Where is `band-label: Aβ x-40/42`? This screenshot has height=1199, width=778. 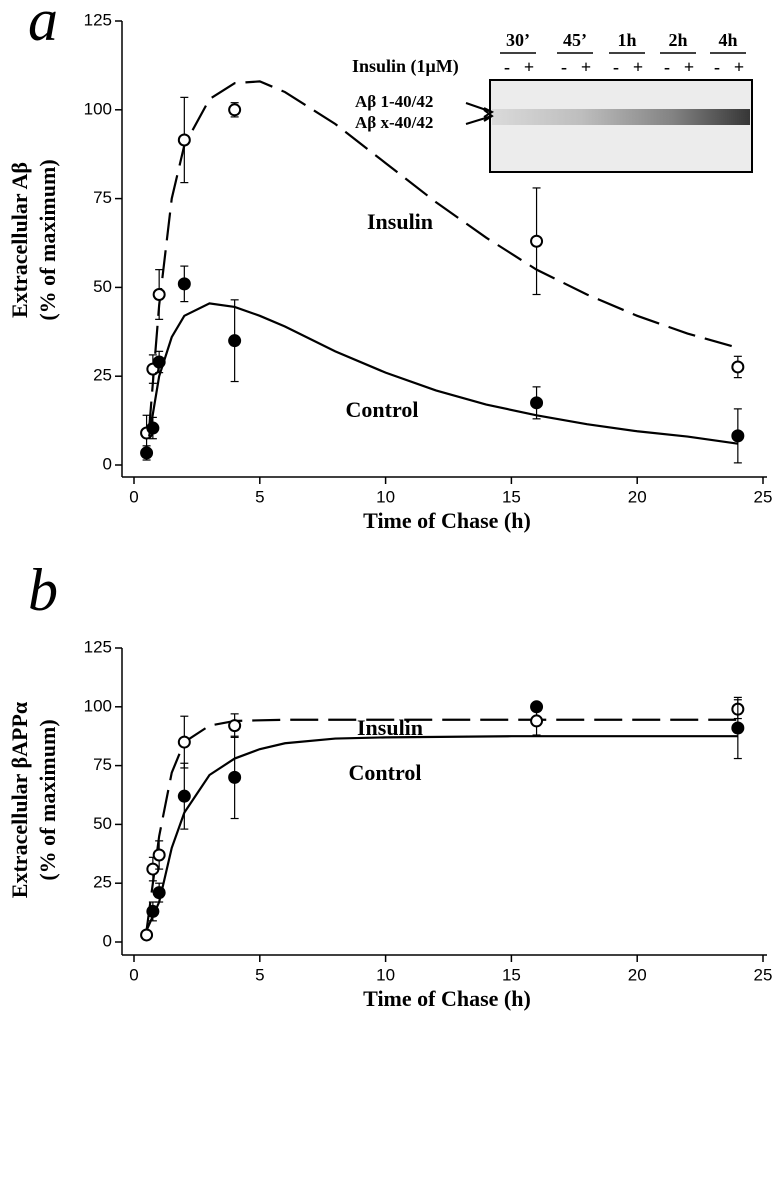
band-label: Aβ x-40/42 is located at coordinates (394, 122).